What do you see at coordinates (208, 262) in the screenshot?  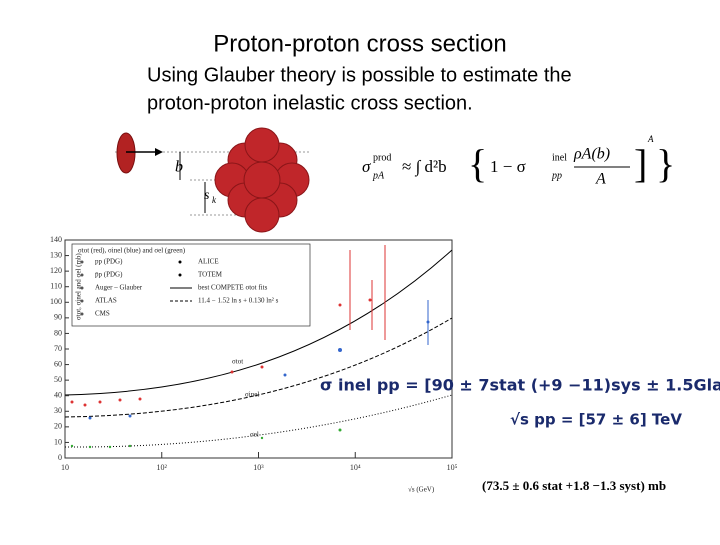 I see `legend-entry: ALICE` at bounding box center [208, 262].